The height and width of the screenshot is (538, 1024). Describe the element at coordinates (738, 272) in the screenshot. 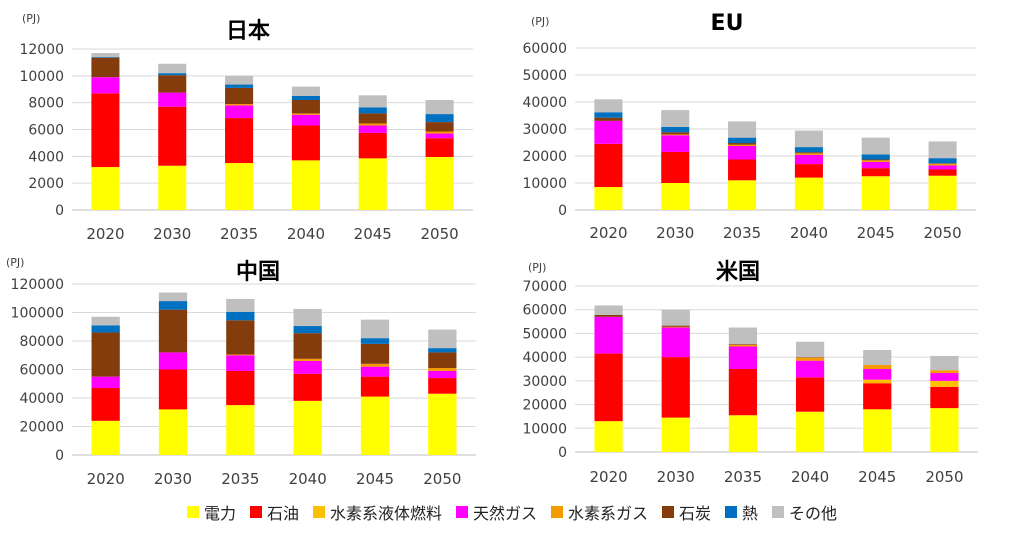

I see `chart-title: 米国` at that location.